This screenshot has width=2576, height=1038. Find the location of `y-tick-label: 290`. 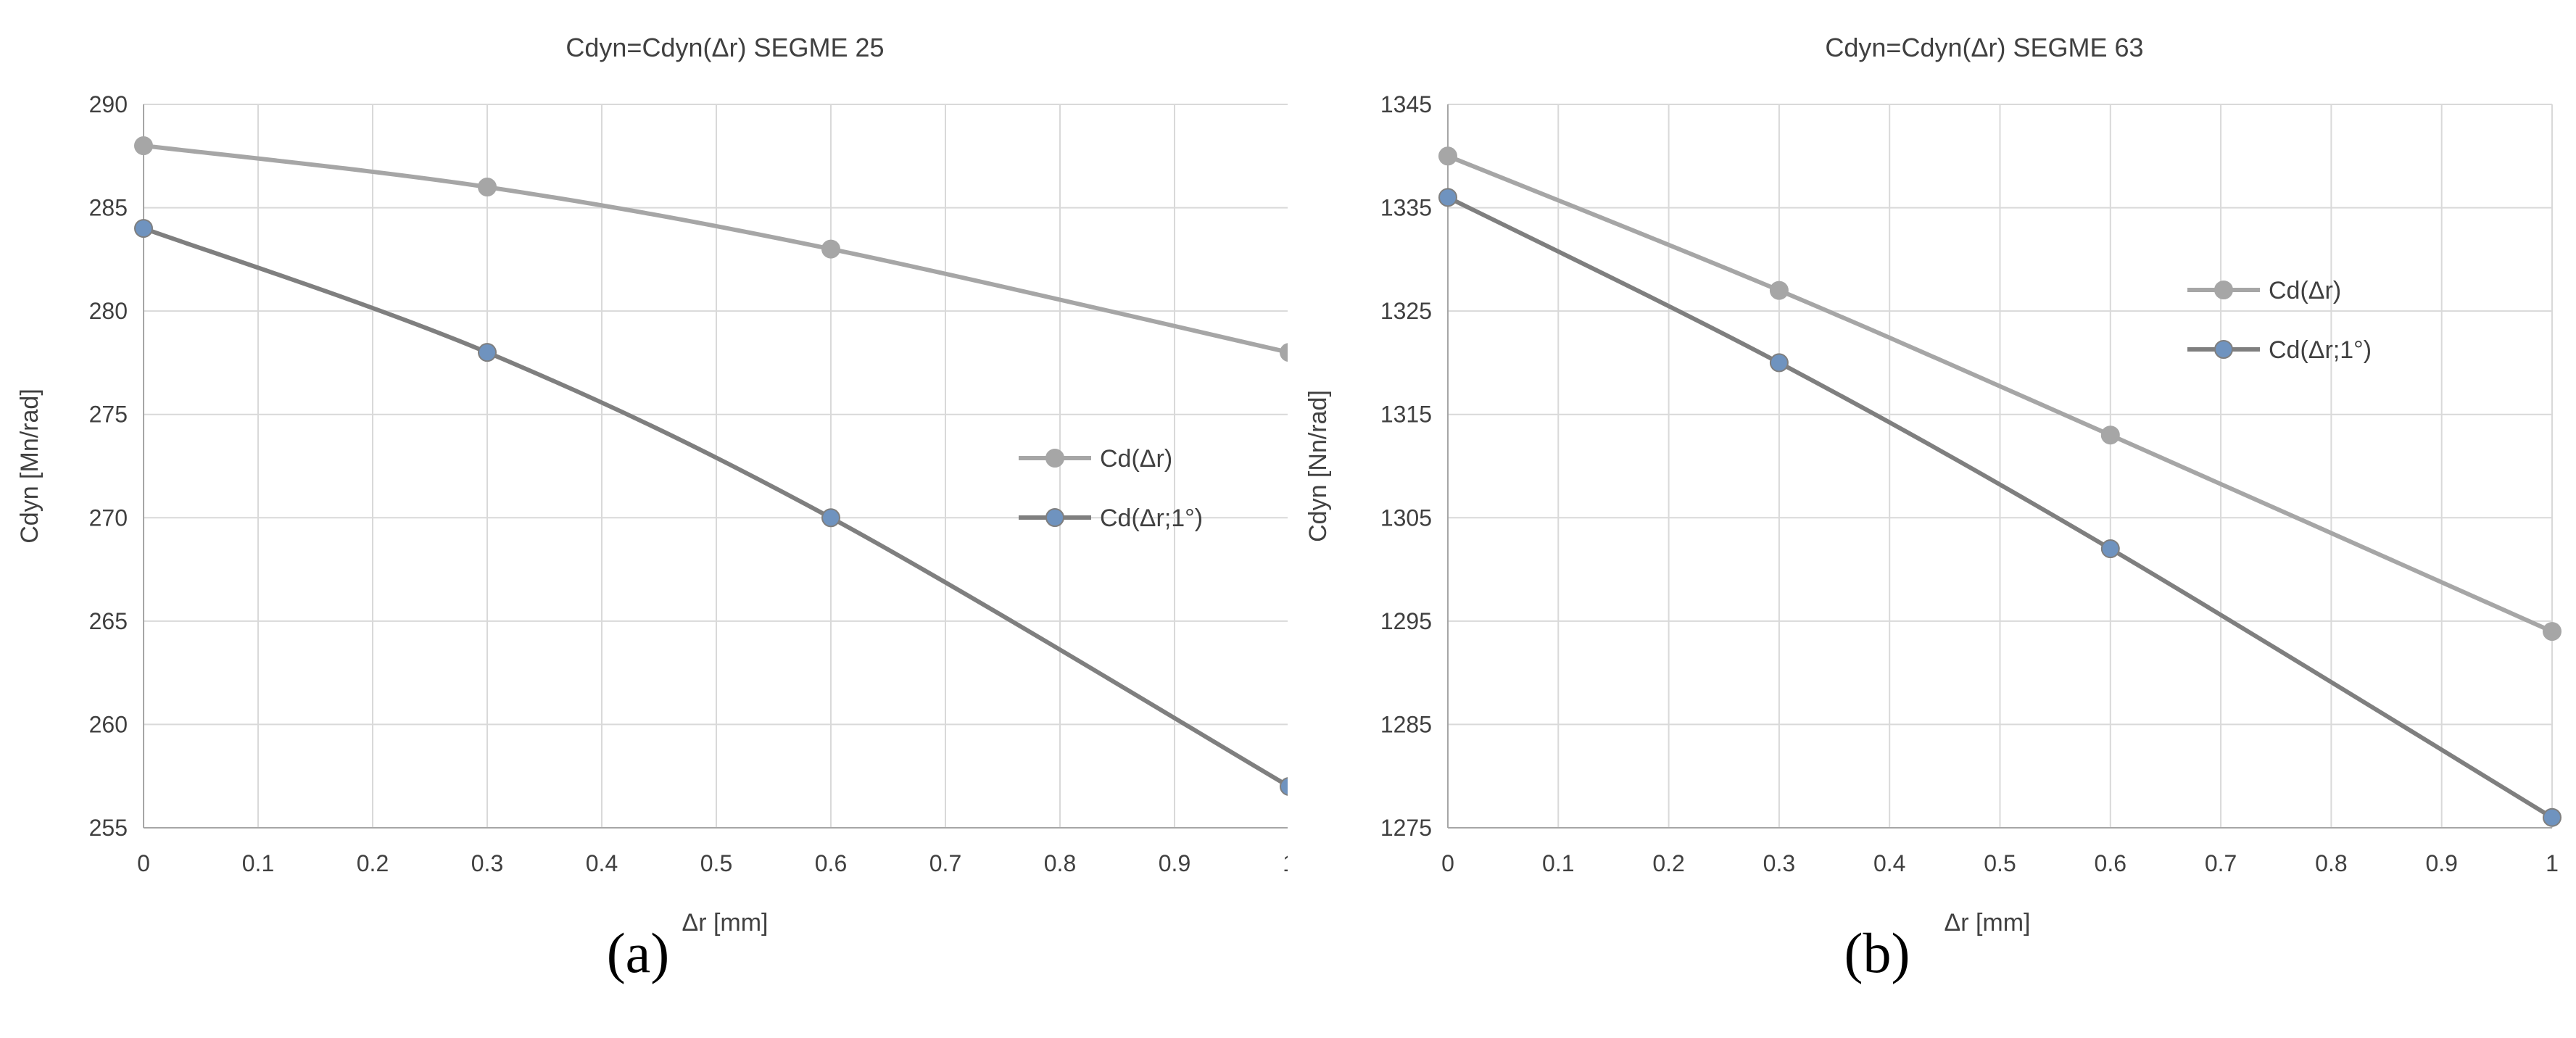

y-tick-label: 290 is located at coordinates (109, 104).